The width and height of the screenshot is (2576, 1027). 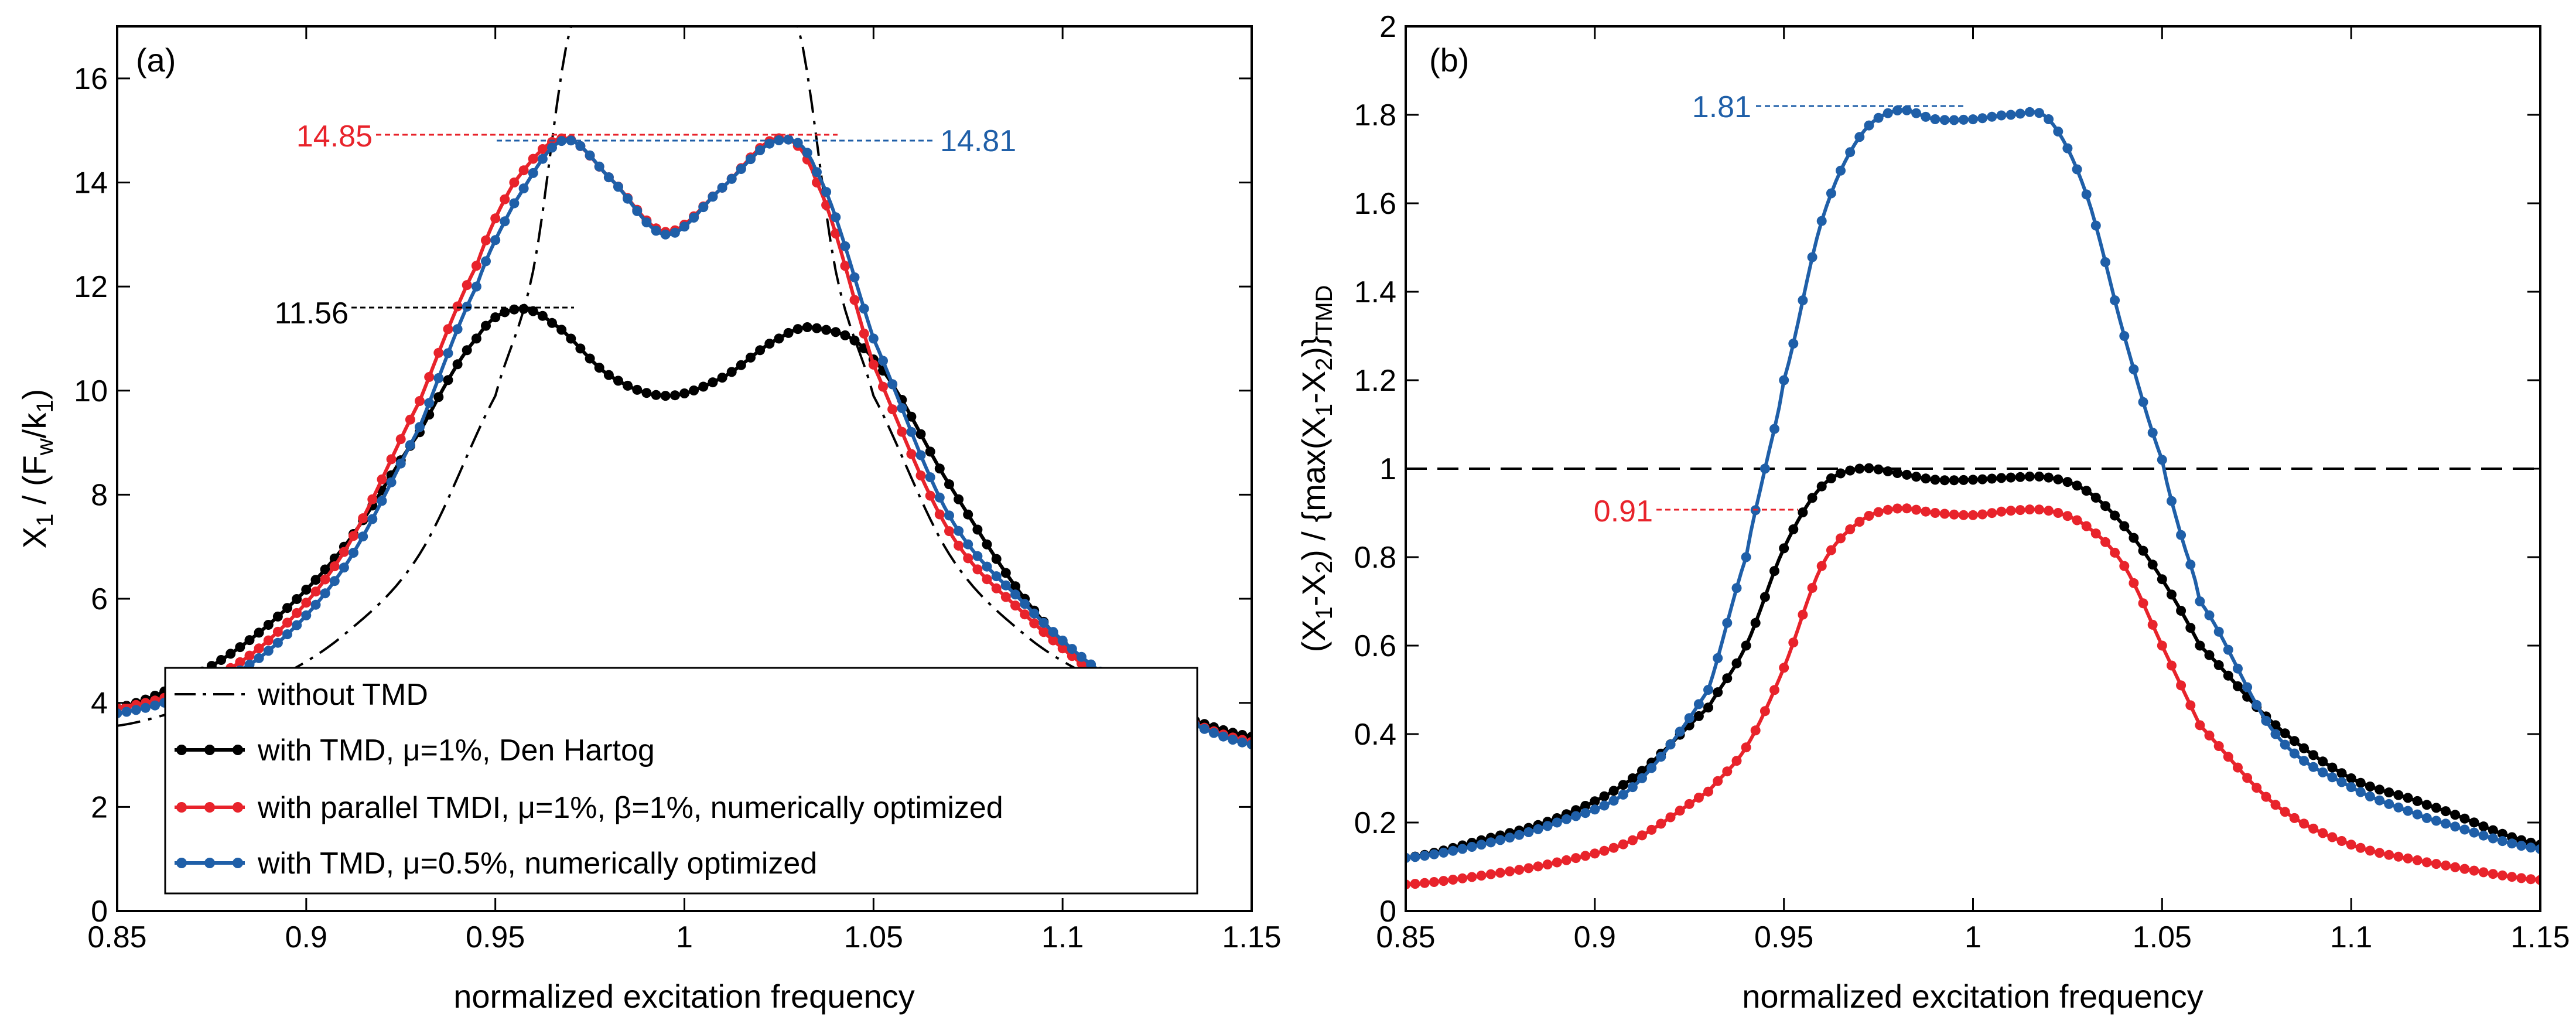 What do you see at coordinates (978, 141) in the screenshot?
I see `annotation-label: 14.81` at bounding box center [978, 141].